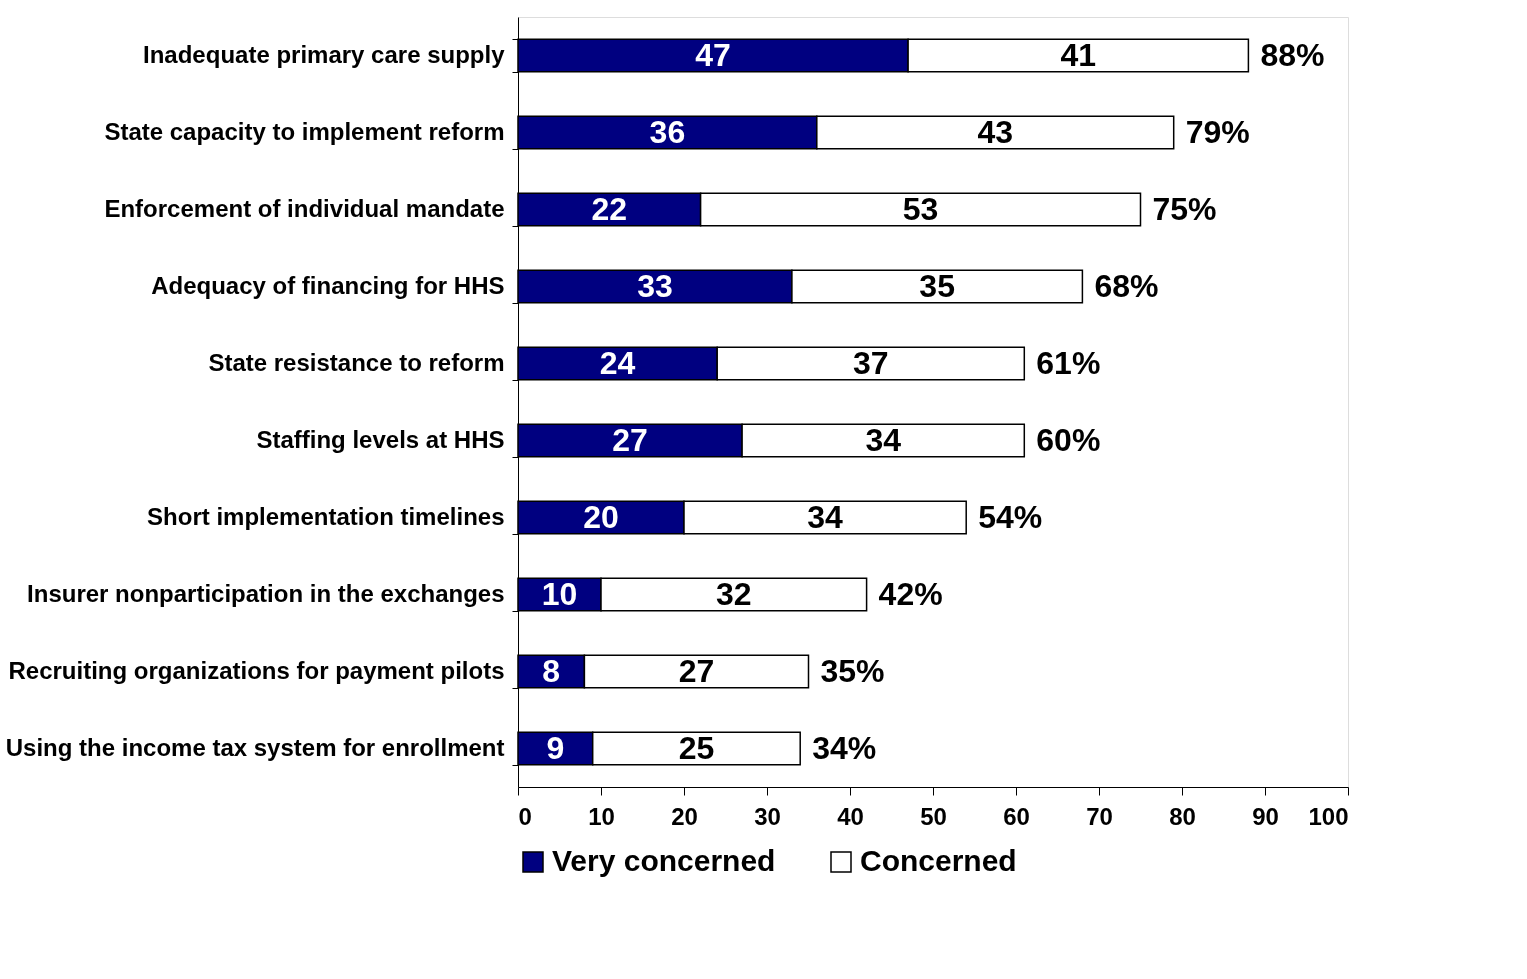  What do you see at coordinates (601, 816) in the screenshot?
I see `x-tick-label: 10` at bounding box center [601, 816].